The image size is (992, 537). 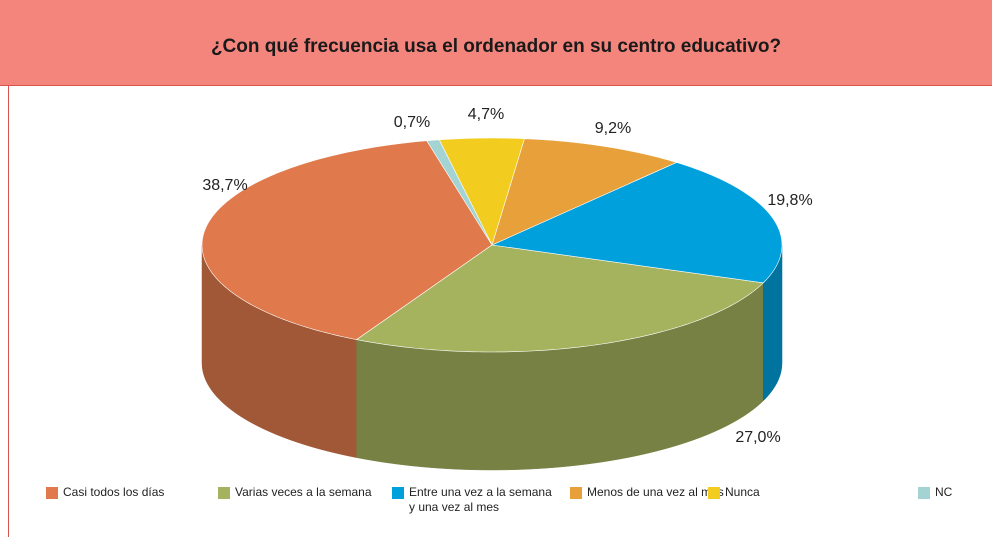 I want to click on legend-item: Varias veces a la semana, so click(x=295, y=492).